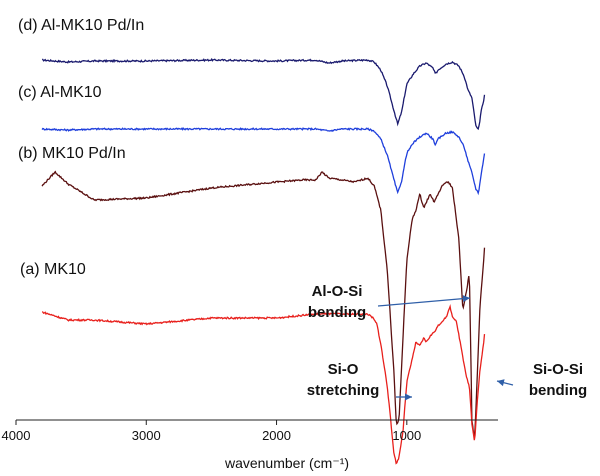 The width and height of the screenshot is (600, 476). I want to click on x-ticks-group: 4000 3000 2000 1000, so click(211, 431).